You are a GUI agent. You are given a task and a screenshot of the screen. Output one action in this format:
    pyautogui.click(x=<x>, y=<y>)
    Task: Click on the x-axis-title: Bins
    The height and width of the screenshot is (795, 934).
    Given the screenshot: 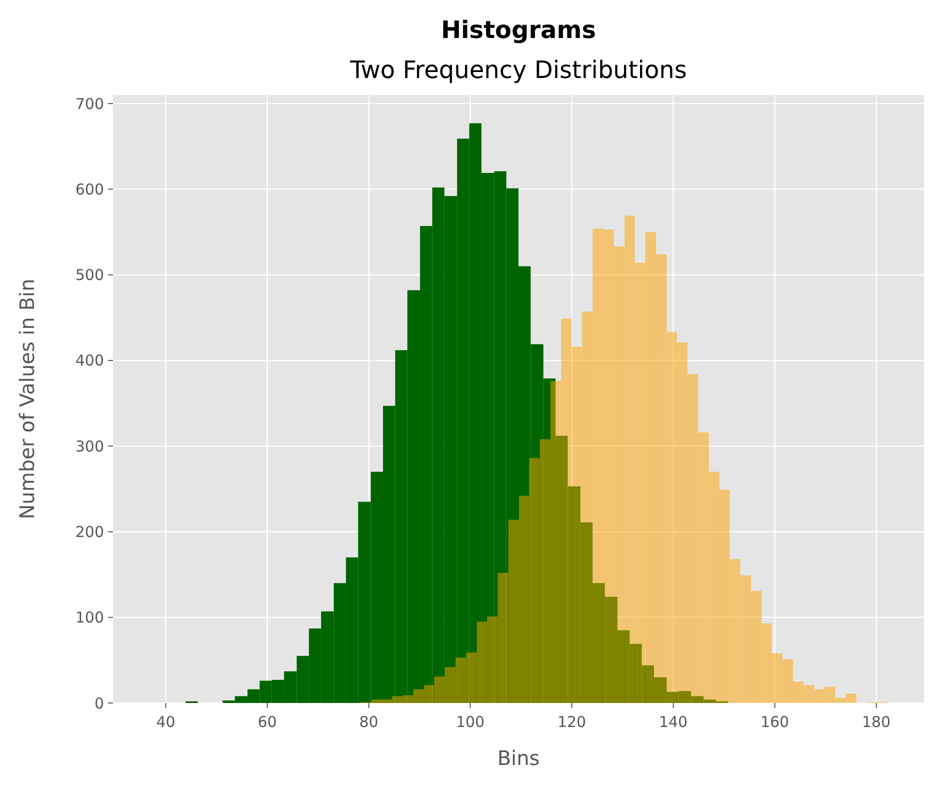 What is the action you would take?
    pyautogui.click(x=518, y=758)
    